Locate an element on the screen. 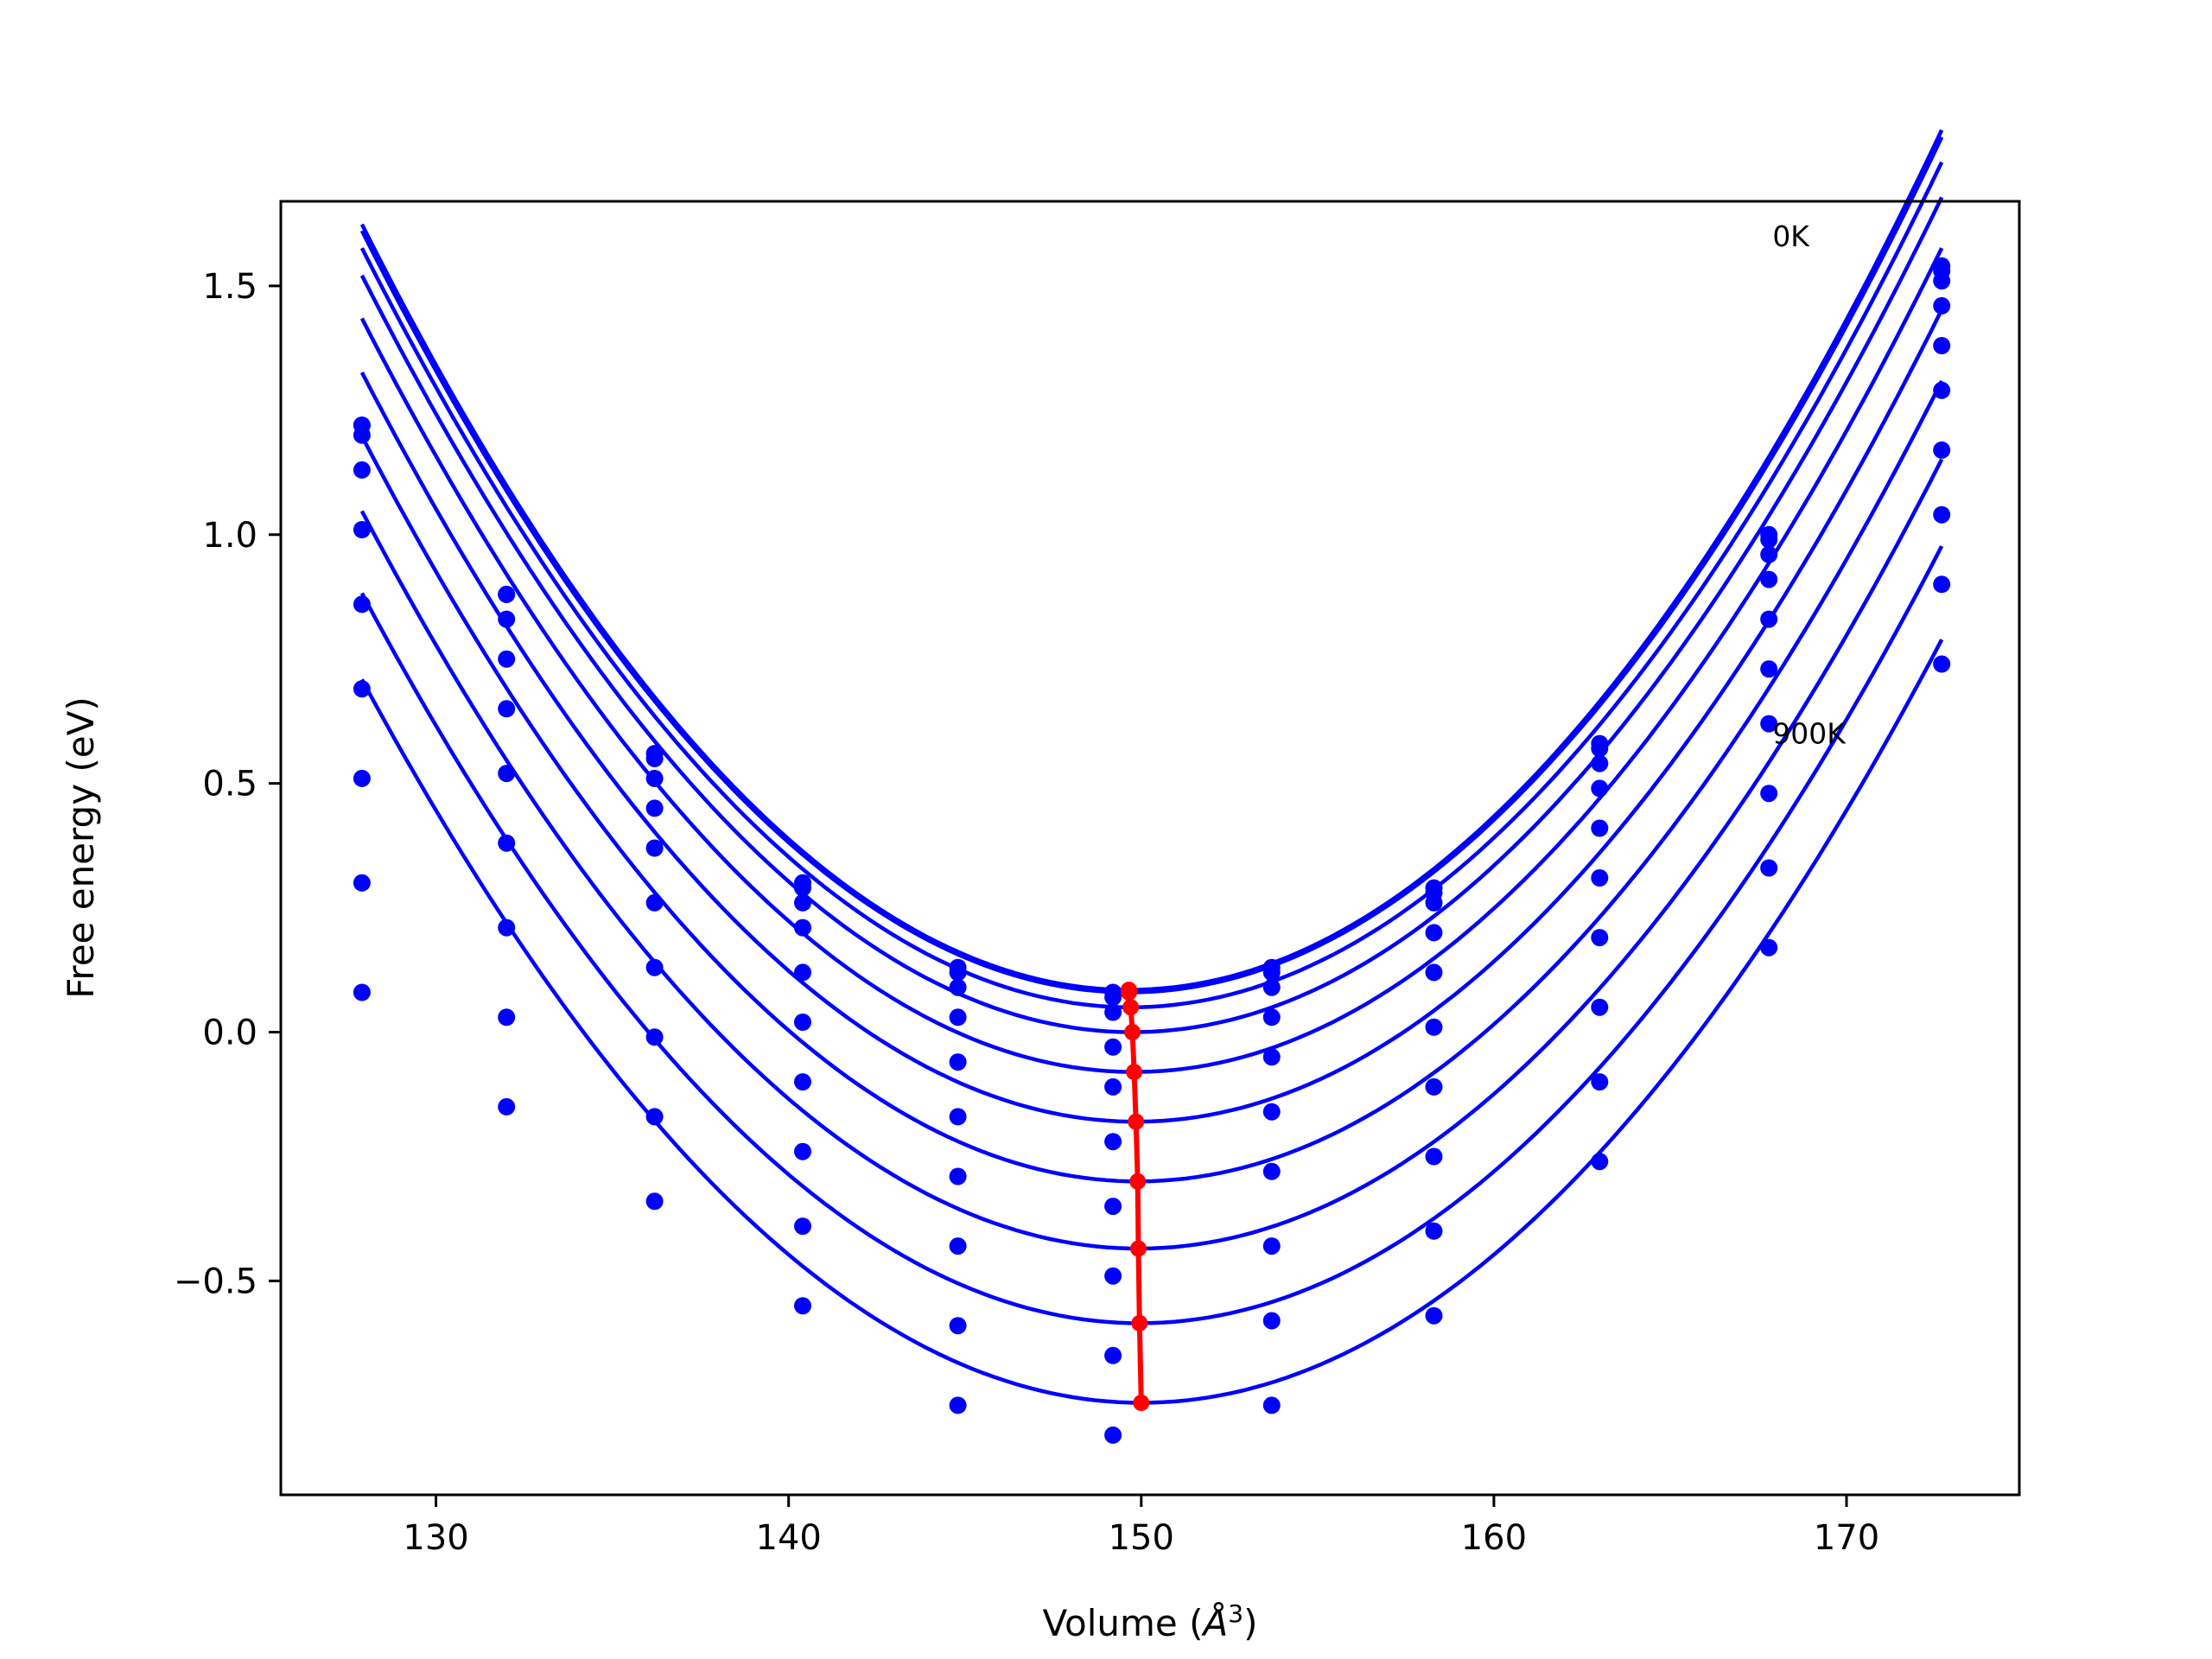 This screenshot has height=1659, width=2212. y-tick-label: 1.0 is located at coordinates (230, 536).